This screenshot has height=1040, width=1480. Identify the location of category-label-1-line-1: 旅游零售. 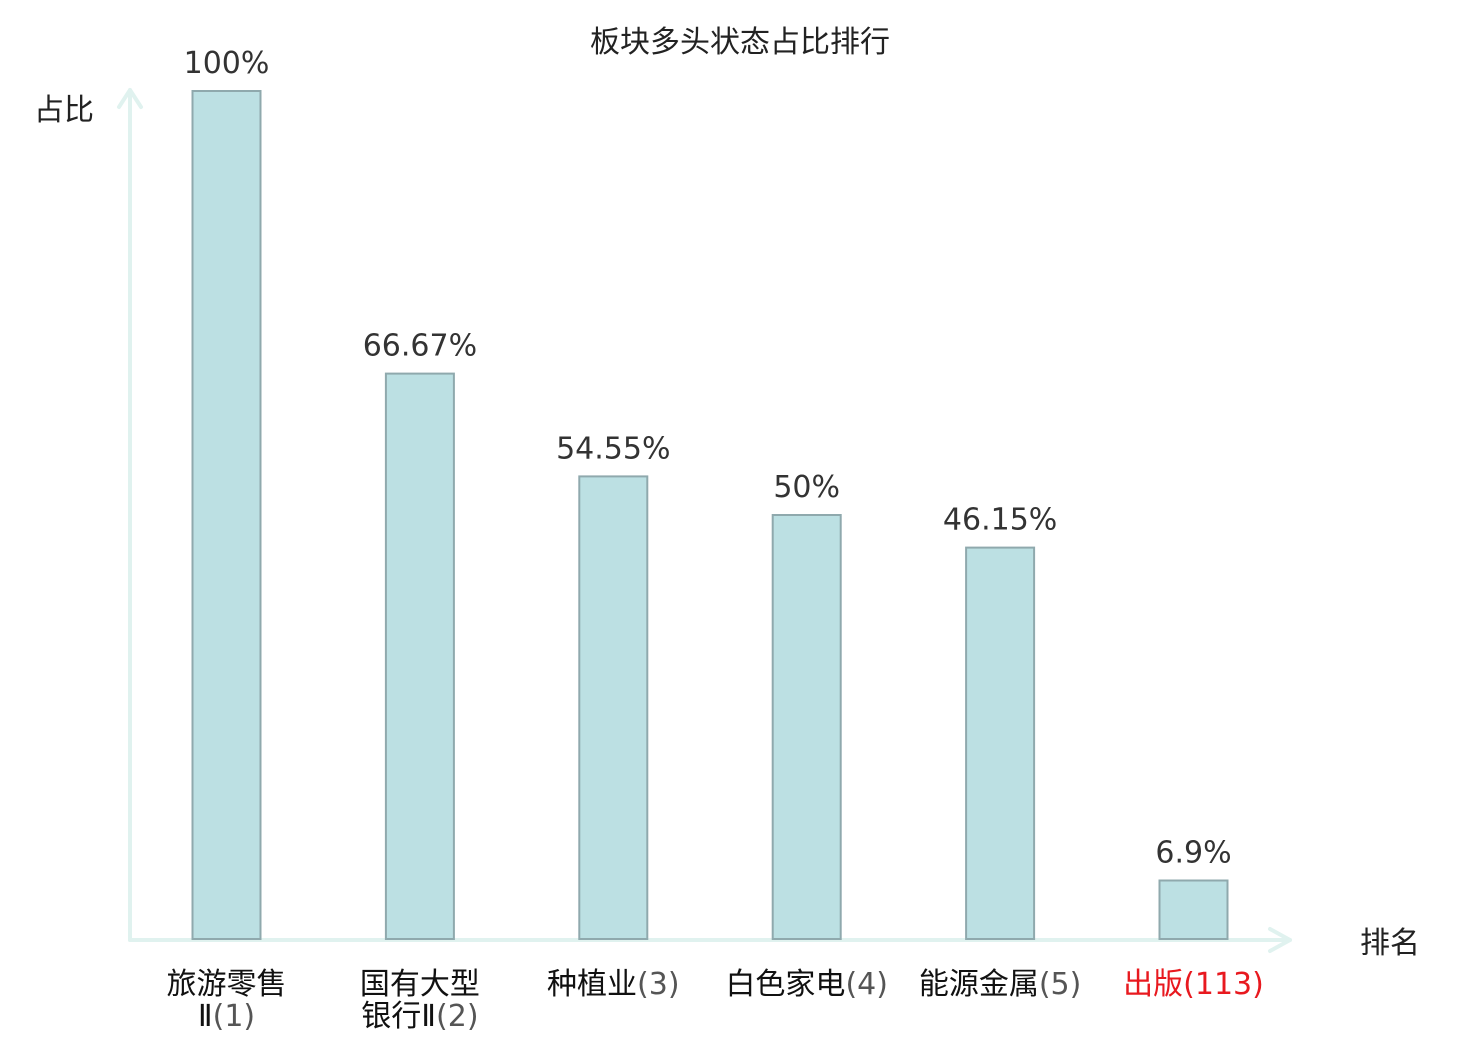
(227, 984).